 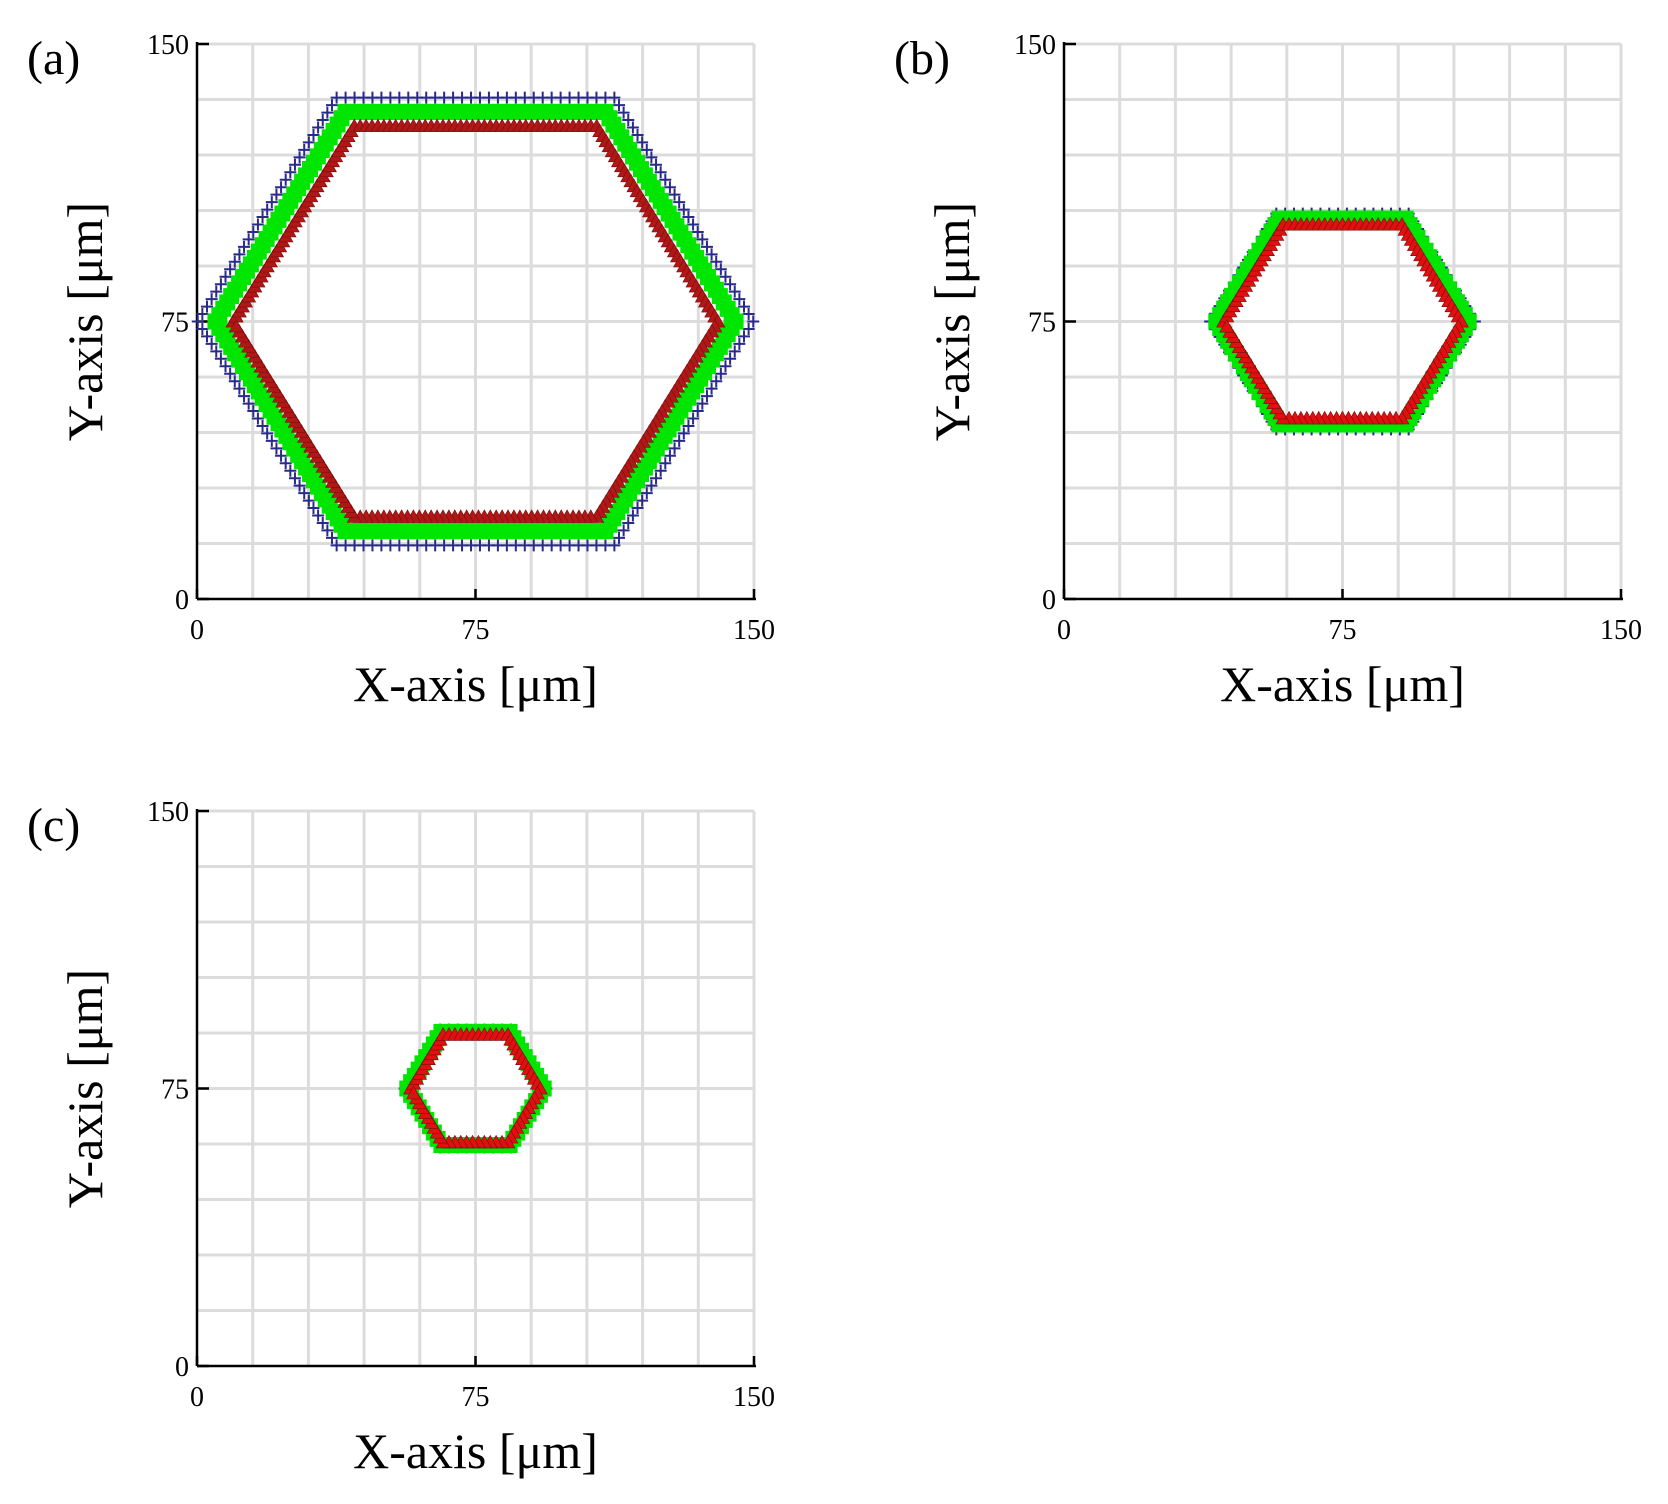 What do you see at coordinates (182, 1367) in the screenshot?
I see `y-tick-label: 0` at bounding box center [182, 1367].